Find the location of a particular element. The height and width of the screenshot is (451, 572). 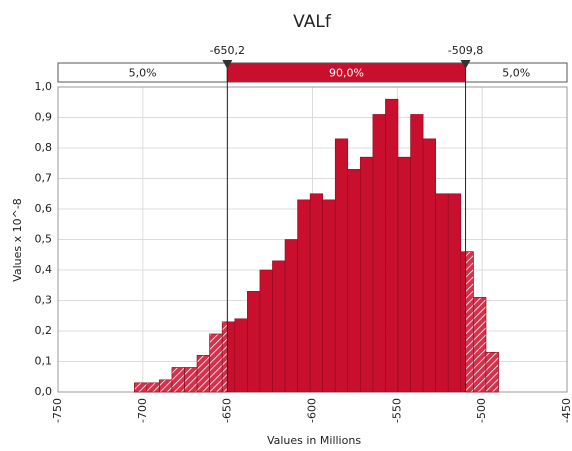

y-tick-label: 0,5 is located at coordinates (44, 239).